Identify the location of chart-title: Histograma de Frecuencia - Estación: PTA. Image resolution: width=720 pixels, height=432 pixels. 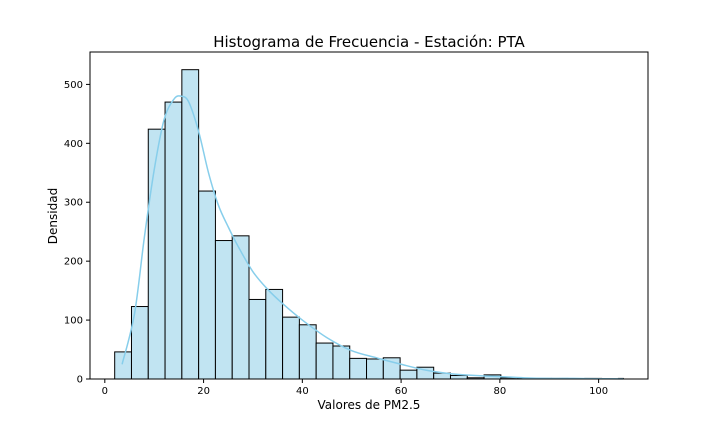
(369, 42).